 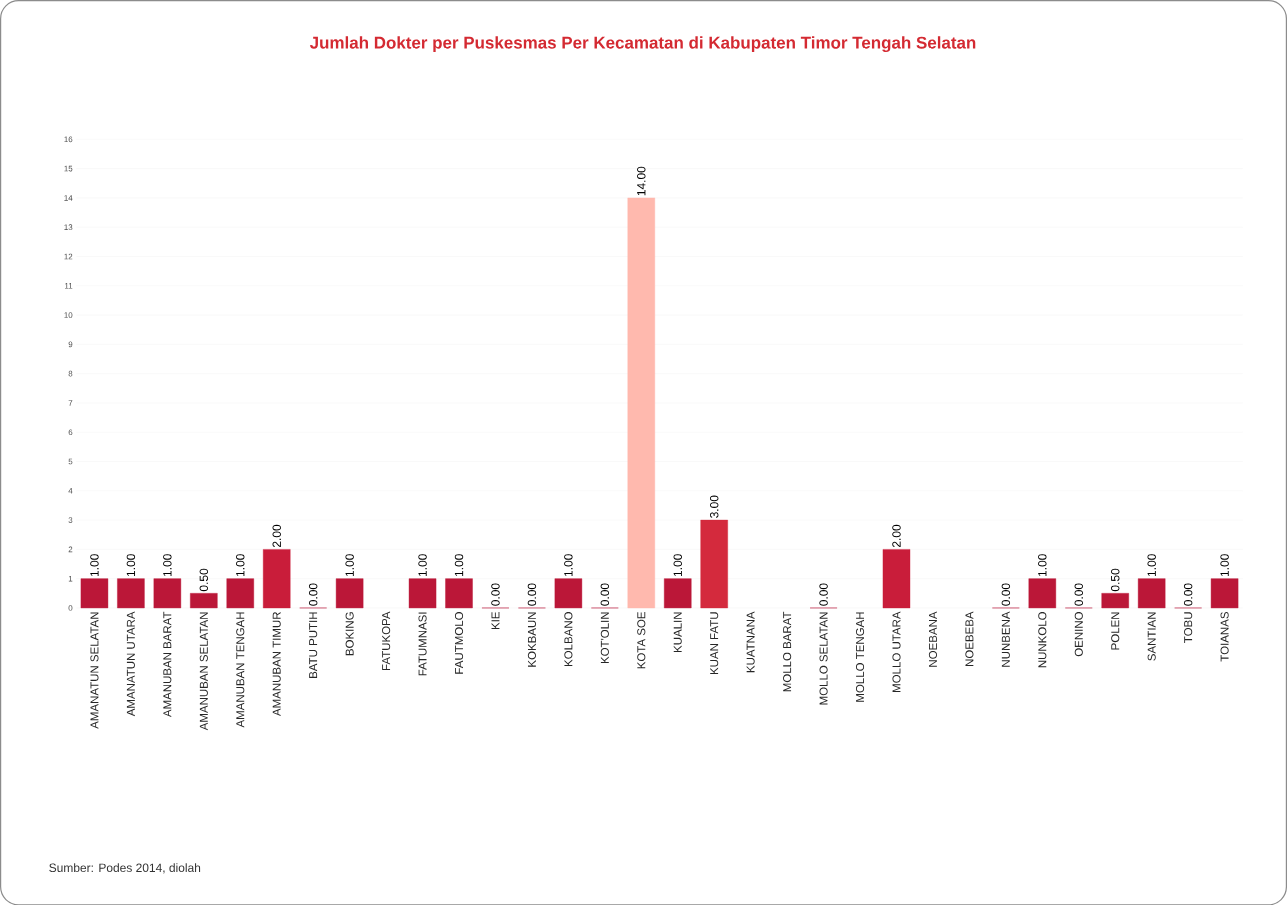 I want to click on data-label: 3.00, so click(x=714, y=506).